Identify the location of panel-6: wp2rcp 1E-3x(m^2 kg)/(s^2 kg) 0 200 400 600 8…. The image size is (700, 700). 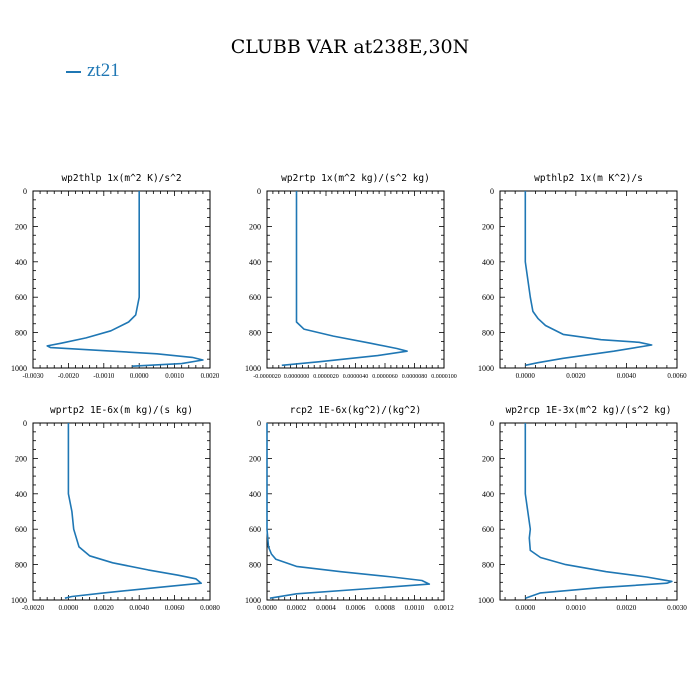
(582, 508).